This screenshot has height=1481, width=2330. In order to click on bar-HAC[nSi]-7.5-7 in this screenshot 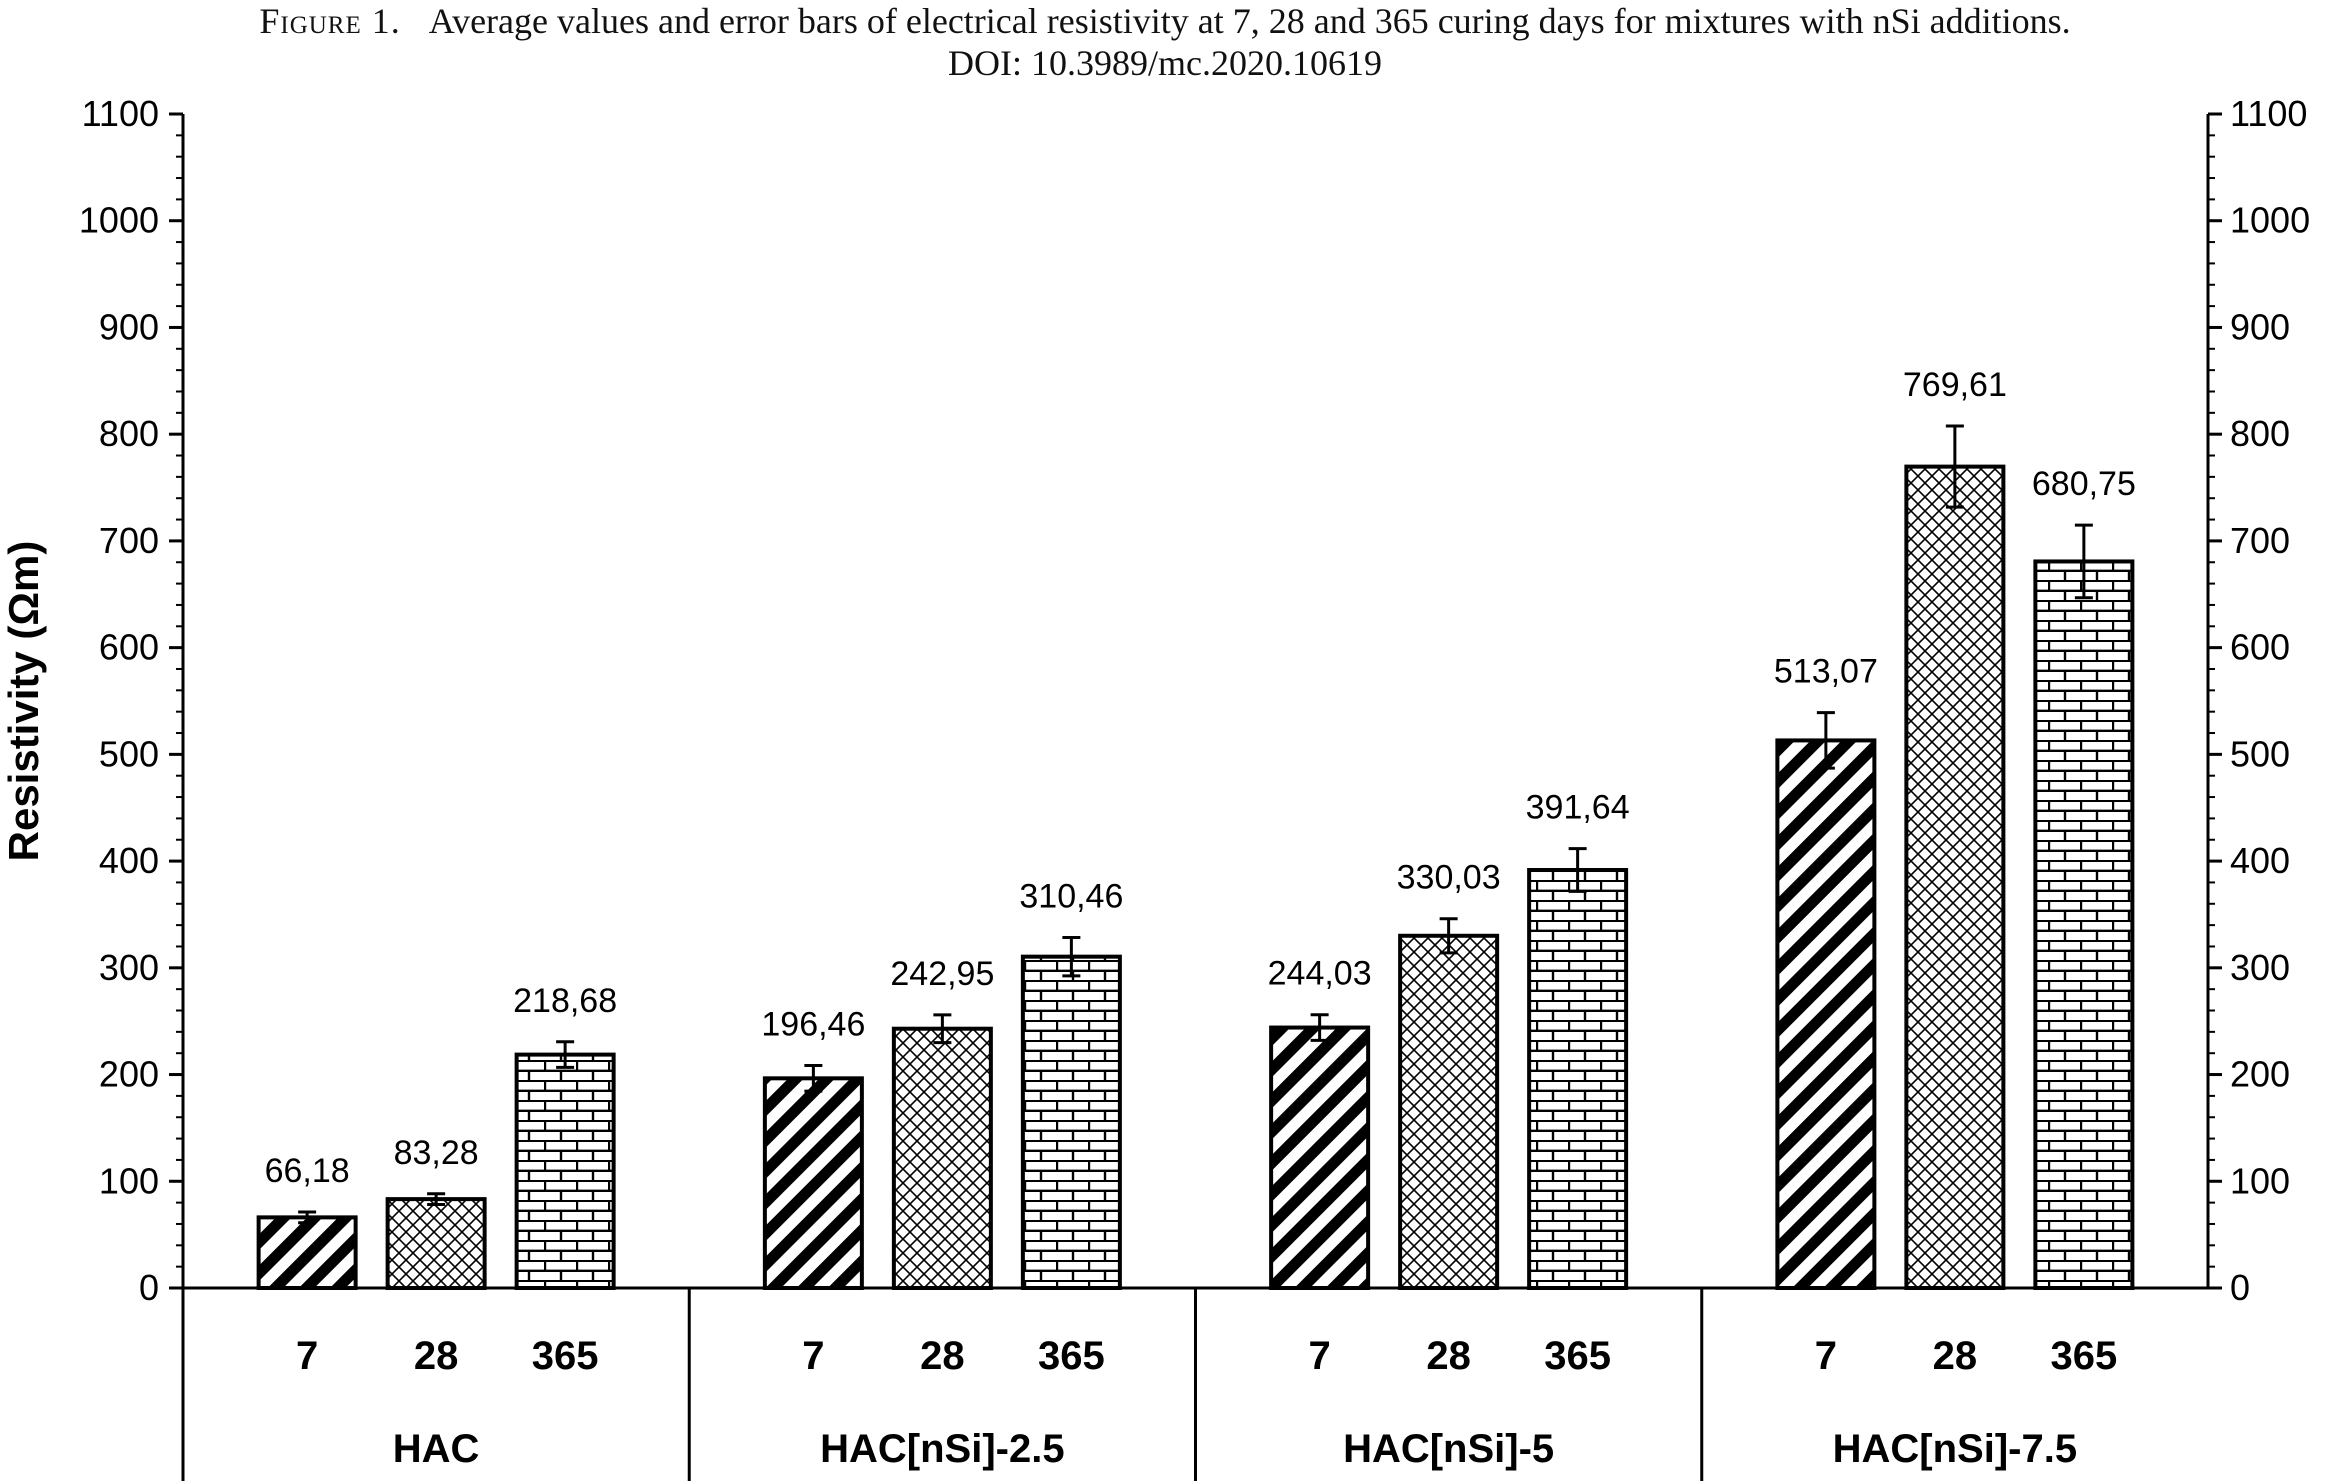, I will do `click(1826, 1014)`.